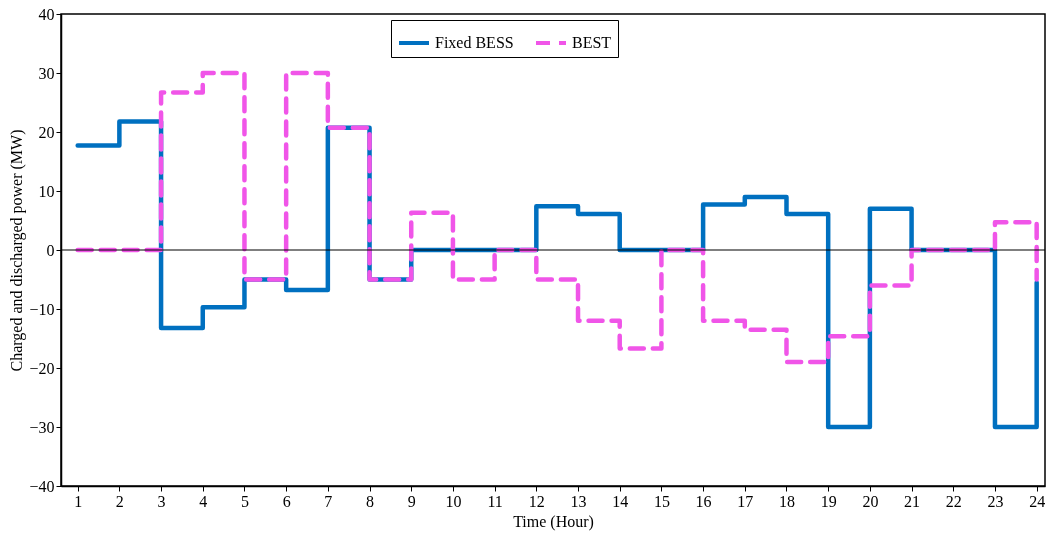 This screenshot has height=533, width=1050. I want to click on legend-label: Fixed BESS, so click(474, 42).